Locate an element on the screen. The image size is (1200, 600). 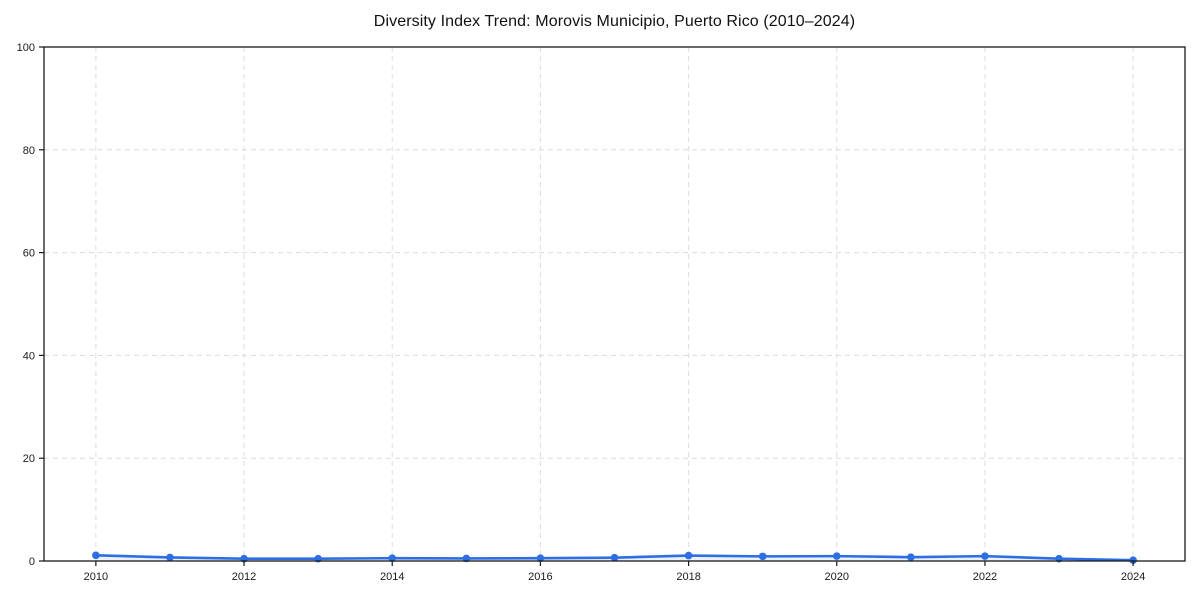
x-tick-label: 2018 is located at coordinates (688, 577).